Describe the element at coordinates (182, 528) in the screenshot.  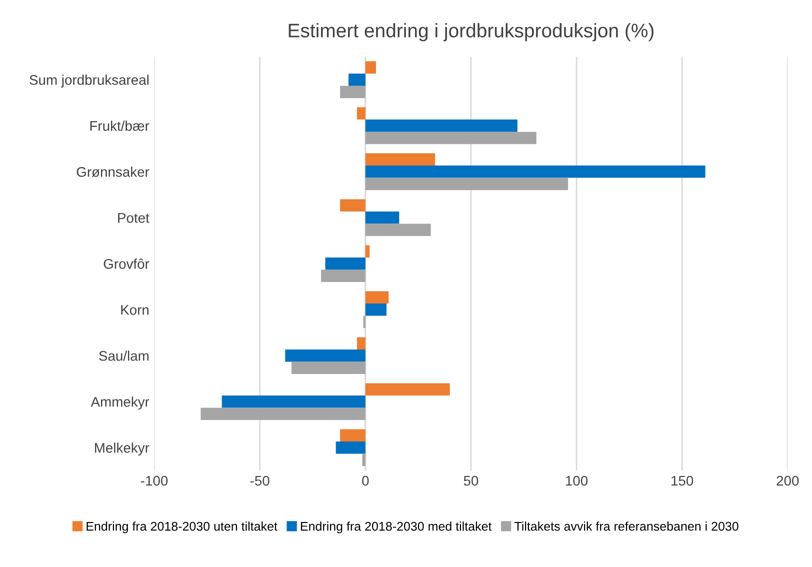
I see `legend-label: Endring fra 2018-2030 uten tiltaket` at that location.